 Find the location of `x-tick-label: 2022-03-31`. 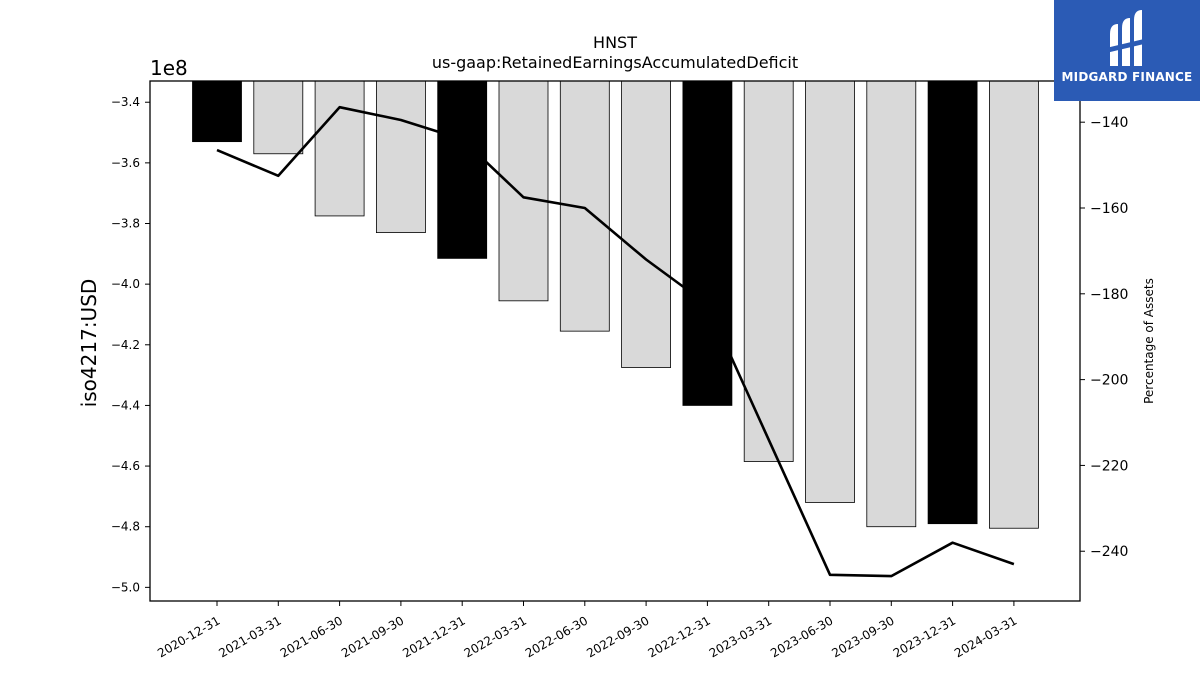

x-tick-label: 2022-03-31 is located at coordinates (495, 636).